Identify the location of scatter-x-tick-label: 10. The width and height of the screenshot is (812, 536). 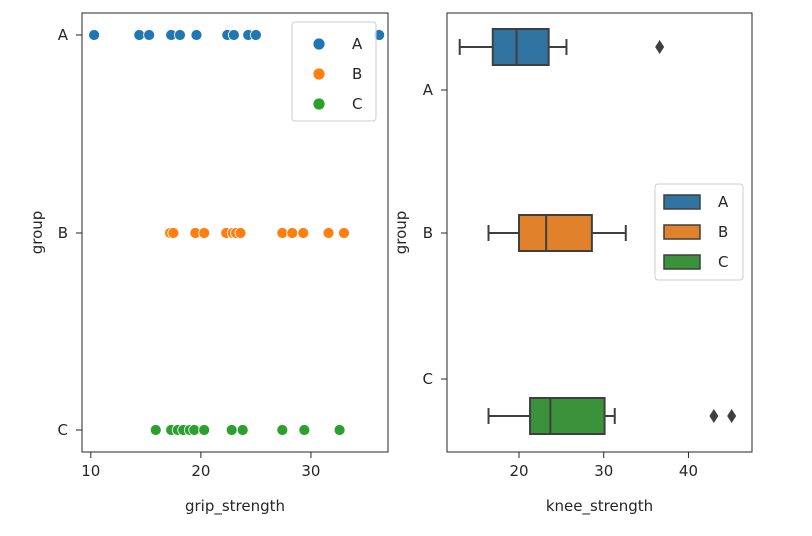
(90, 471).